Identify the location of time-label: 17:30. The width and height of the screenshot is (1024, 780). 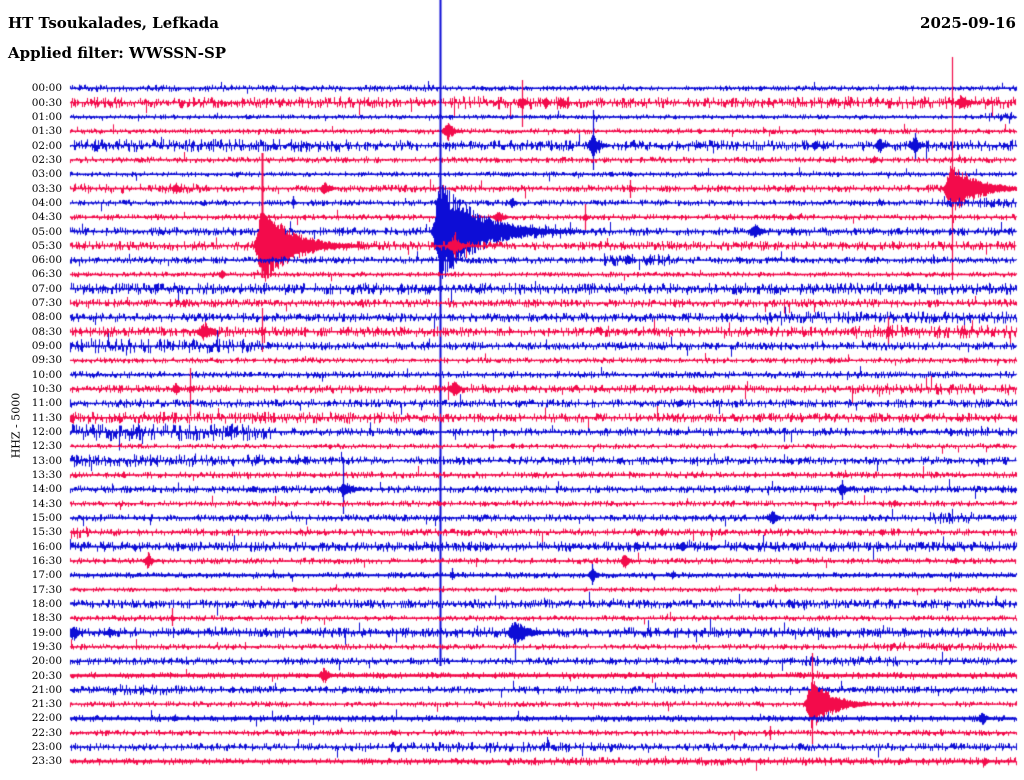
(46, 589).